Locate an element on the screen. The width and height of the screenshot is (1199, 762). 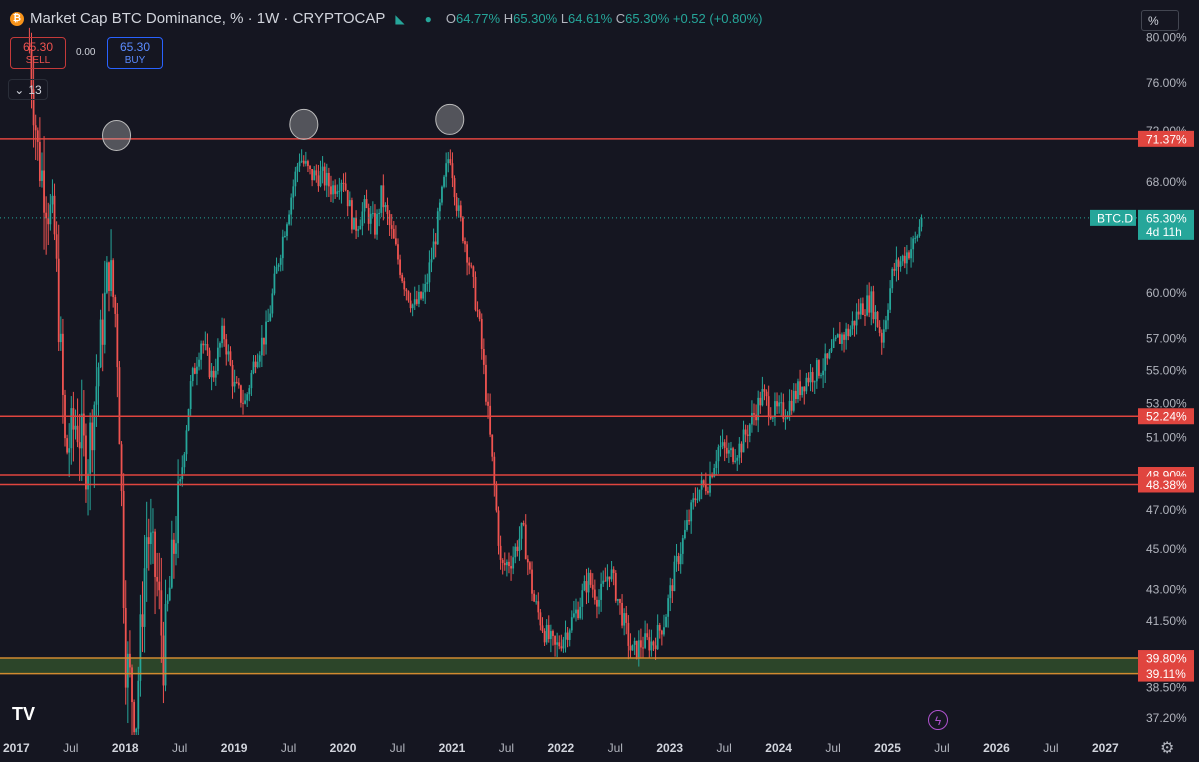
level-label-box is located at coordinates (1166, 416).